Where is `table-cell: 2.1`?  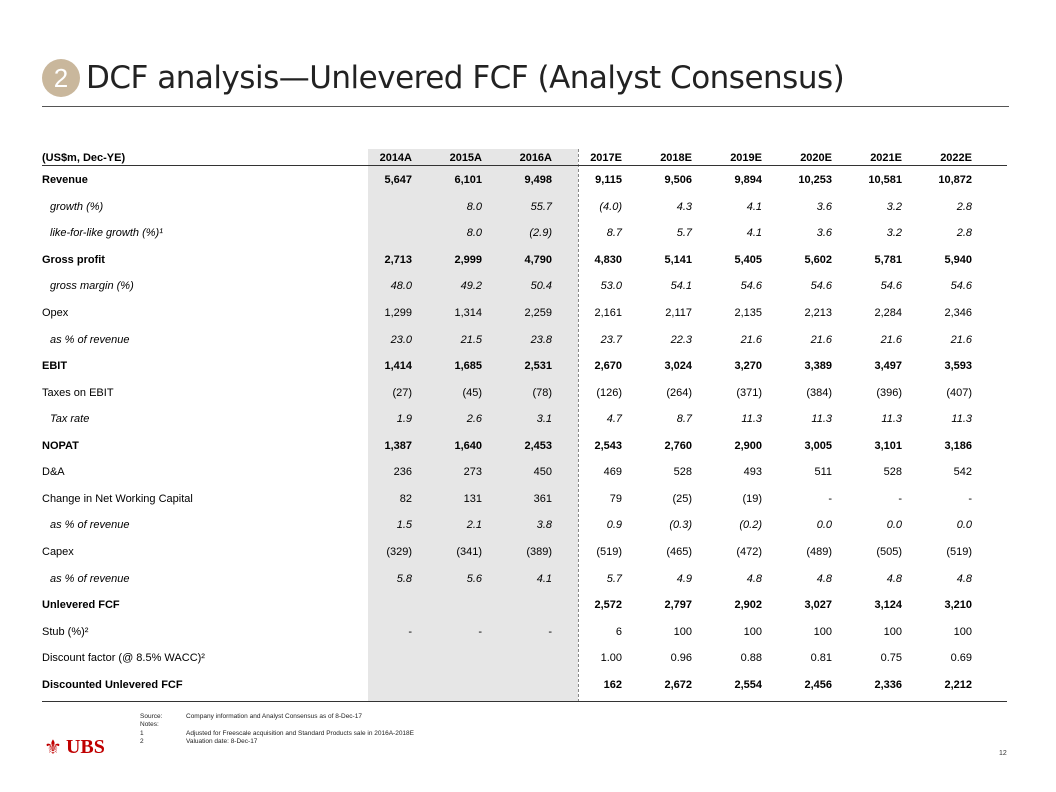
table-cell: 2.1 is located at coordinates (474, 525).